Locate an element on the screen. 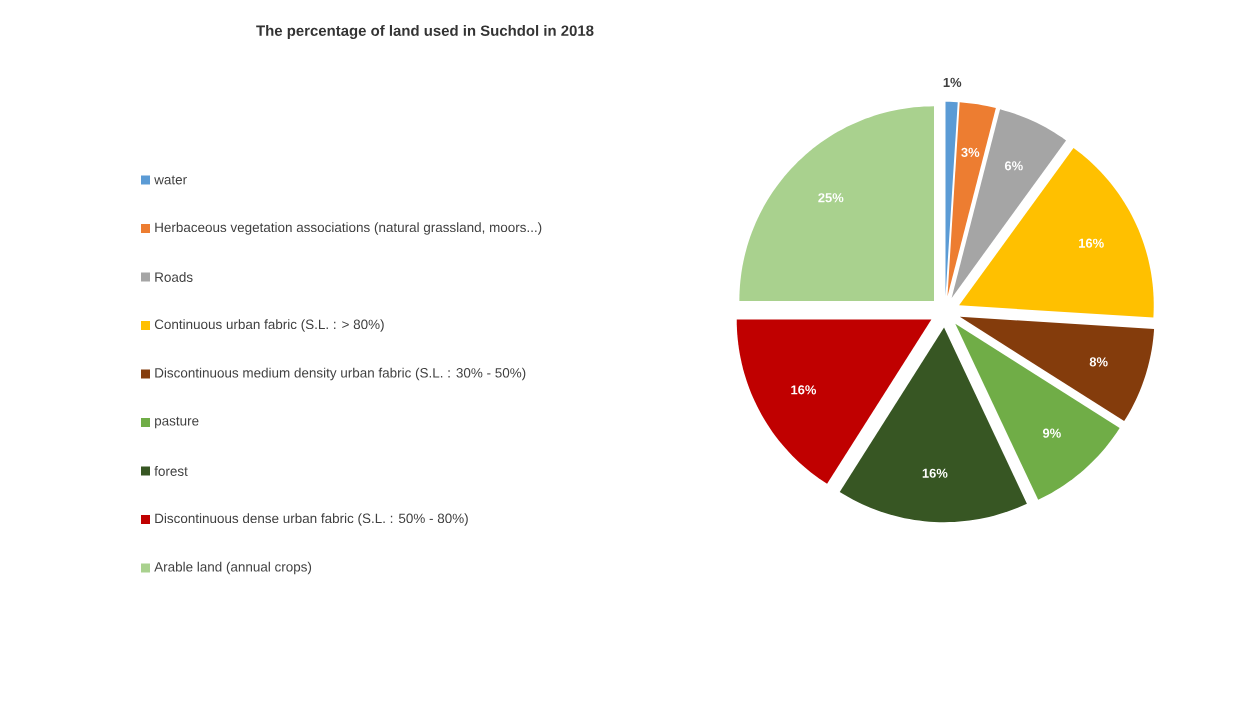 The image size is (1247, 727). data-label: 9% is located at coordinates (1051, 433).